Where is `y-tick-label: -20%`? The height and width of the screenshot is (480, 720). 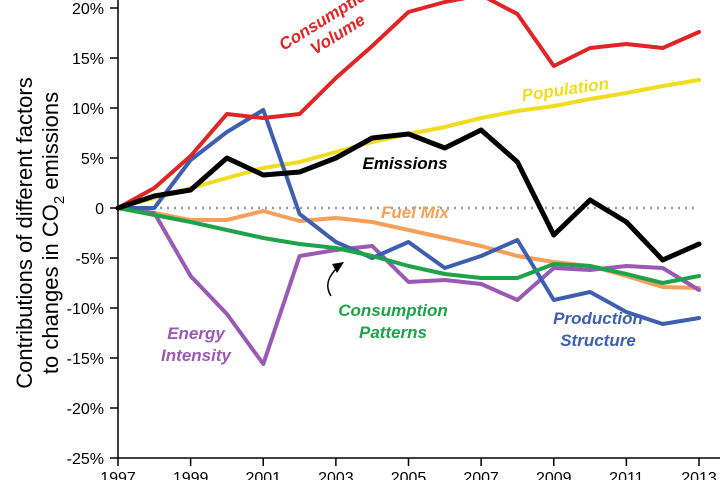
y-tick-label: -20% is located at coordinates (85, 409).